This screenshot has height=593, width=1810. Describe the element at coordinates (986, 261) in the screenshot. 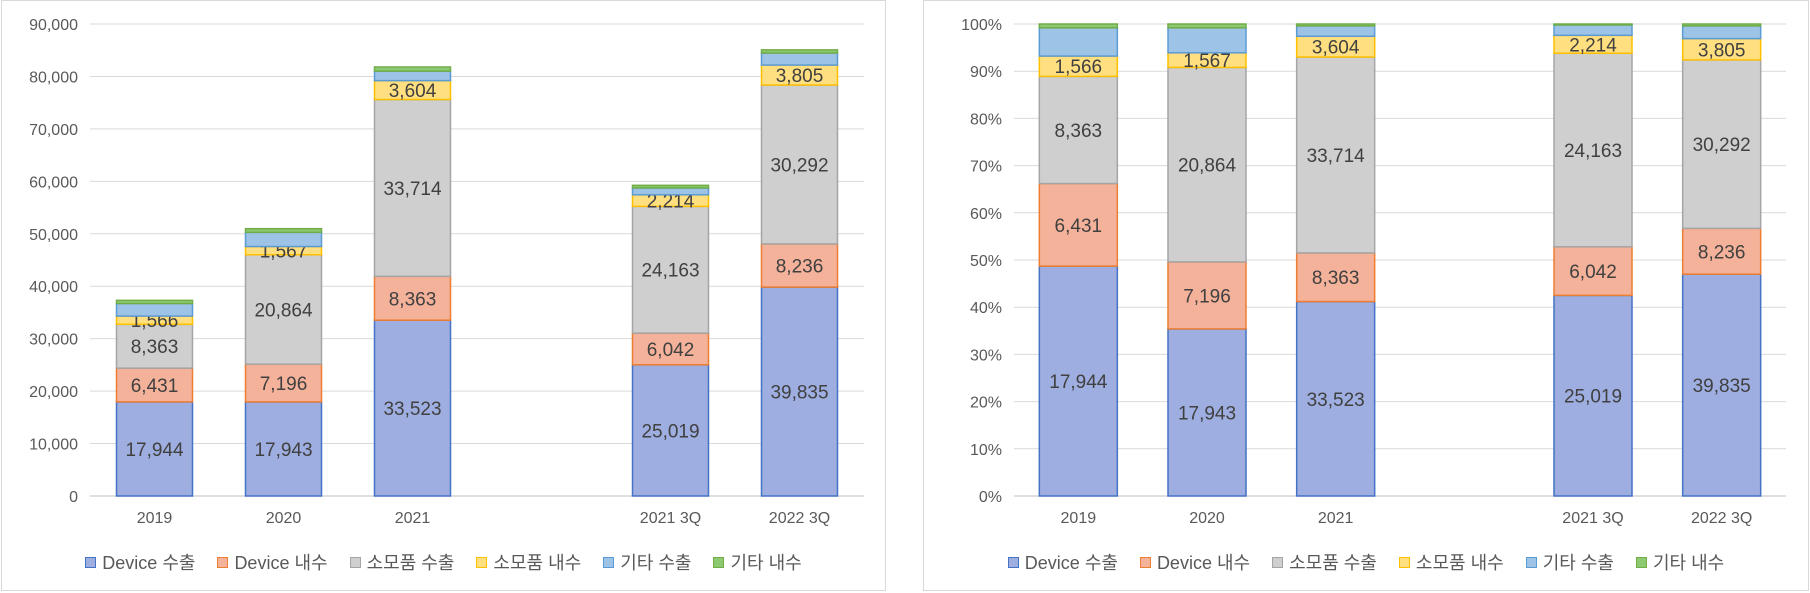

I see `y-tick-label: 50%` at that location.